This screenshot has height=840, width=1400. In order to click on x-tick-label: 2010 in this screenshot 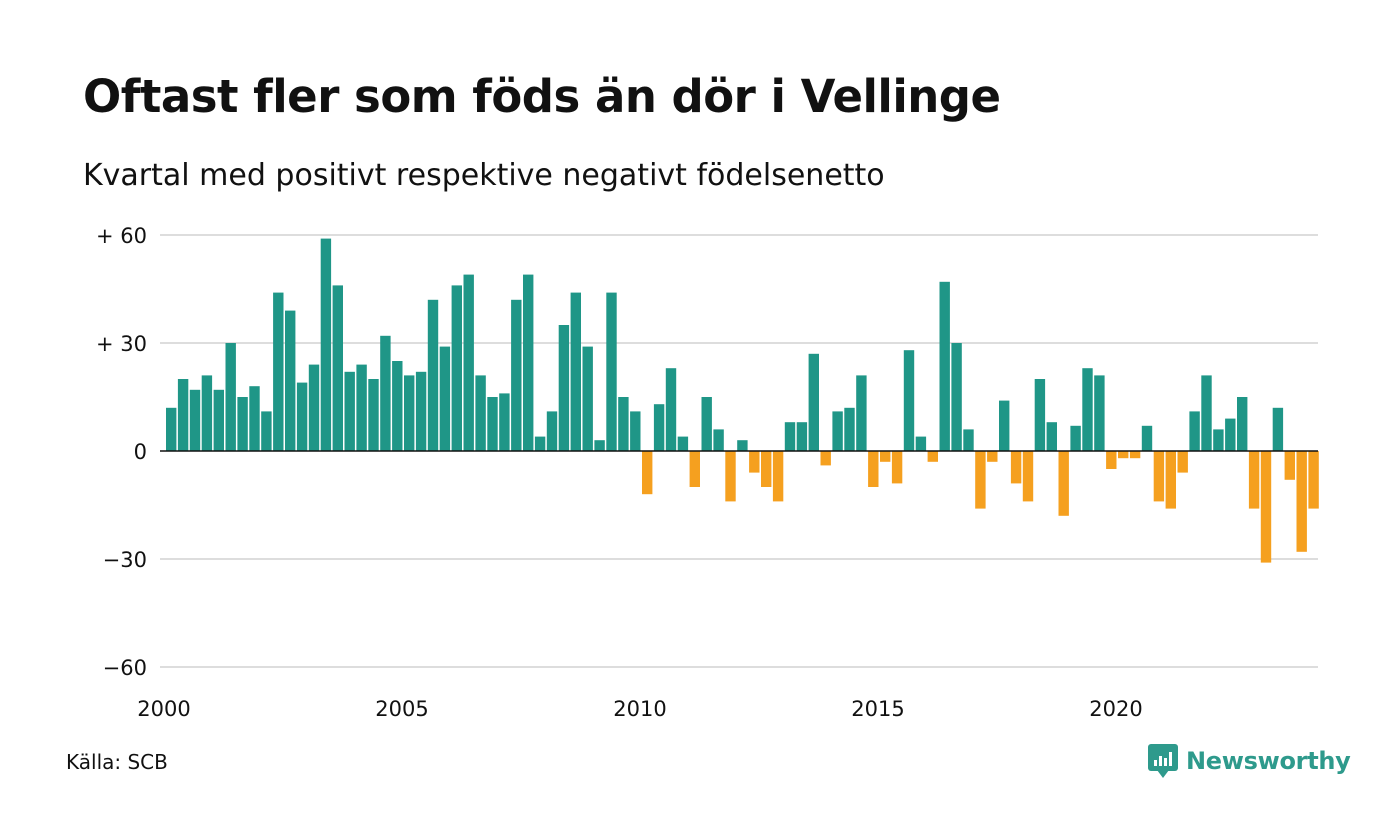, I will do `click(639, 709)`.